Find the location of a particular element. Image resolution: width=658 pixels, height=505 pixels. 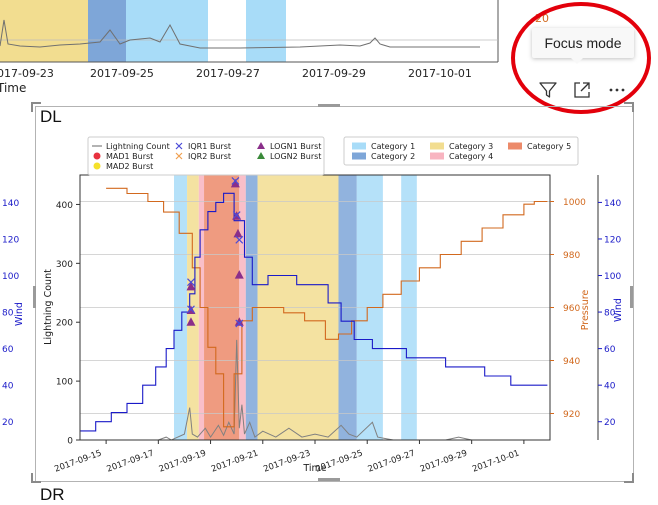

legend-label: Lightning Count is located at coordinates (138, 146).